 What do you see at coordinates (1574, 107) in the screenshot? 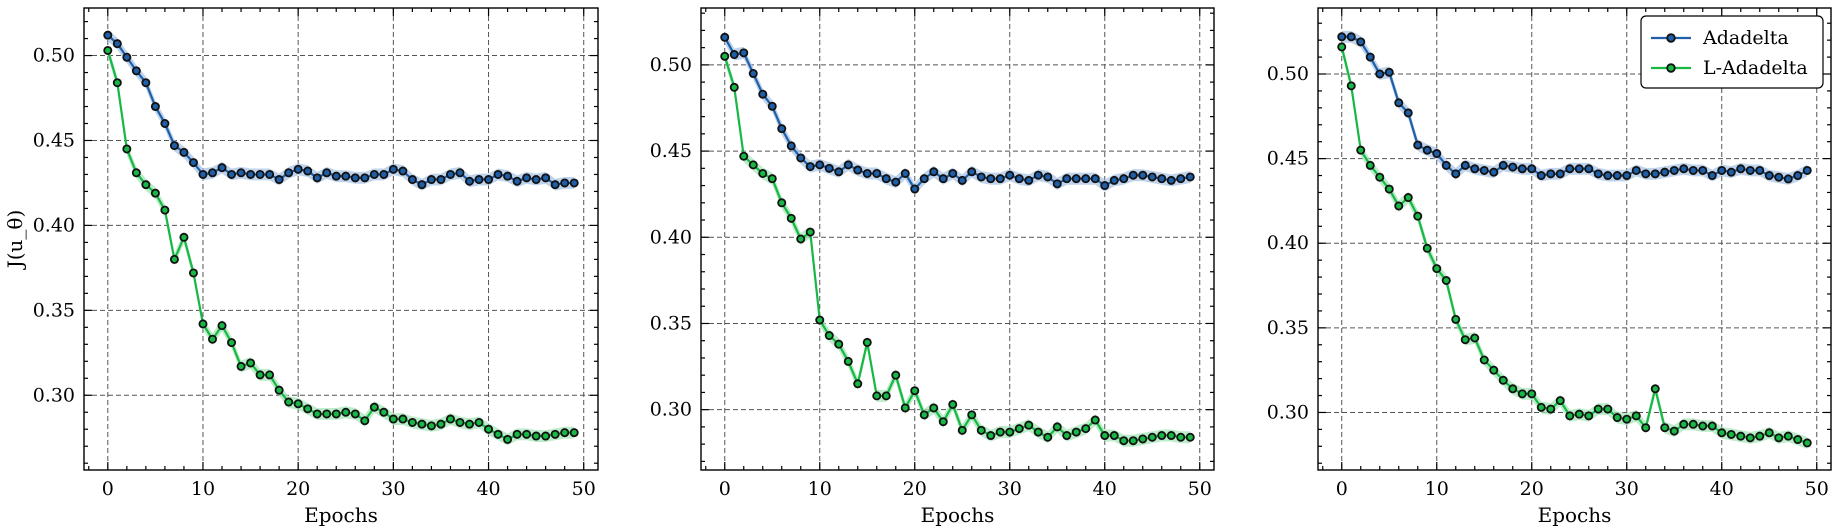
I see `series-adadelta` at bounding box center [1574, 107].